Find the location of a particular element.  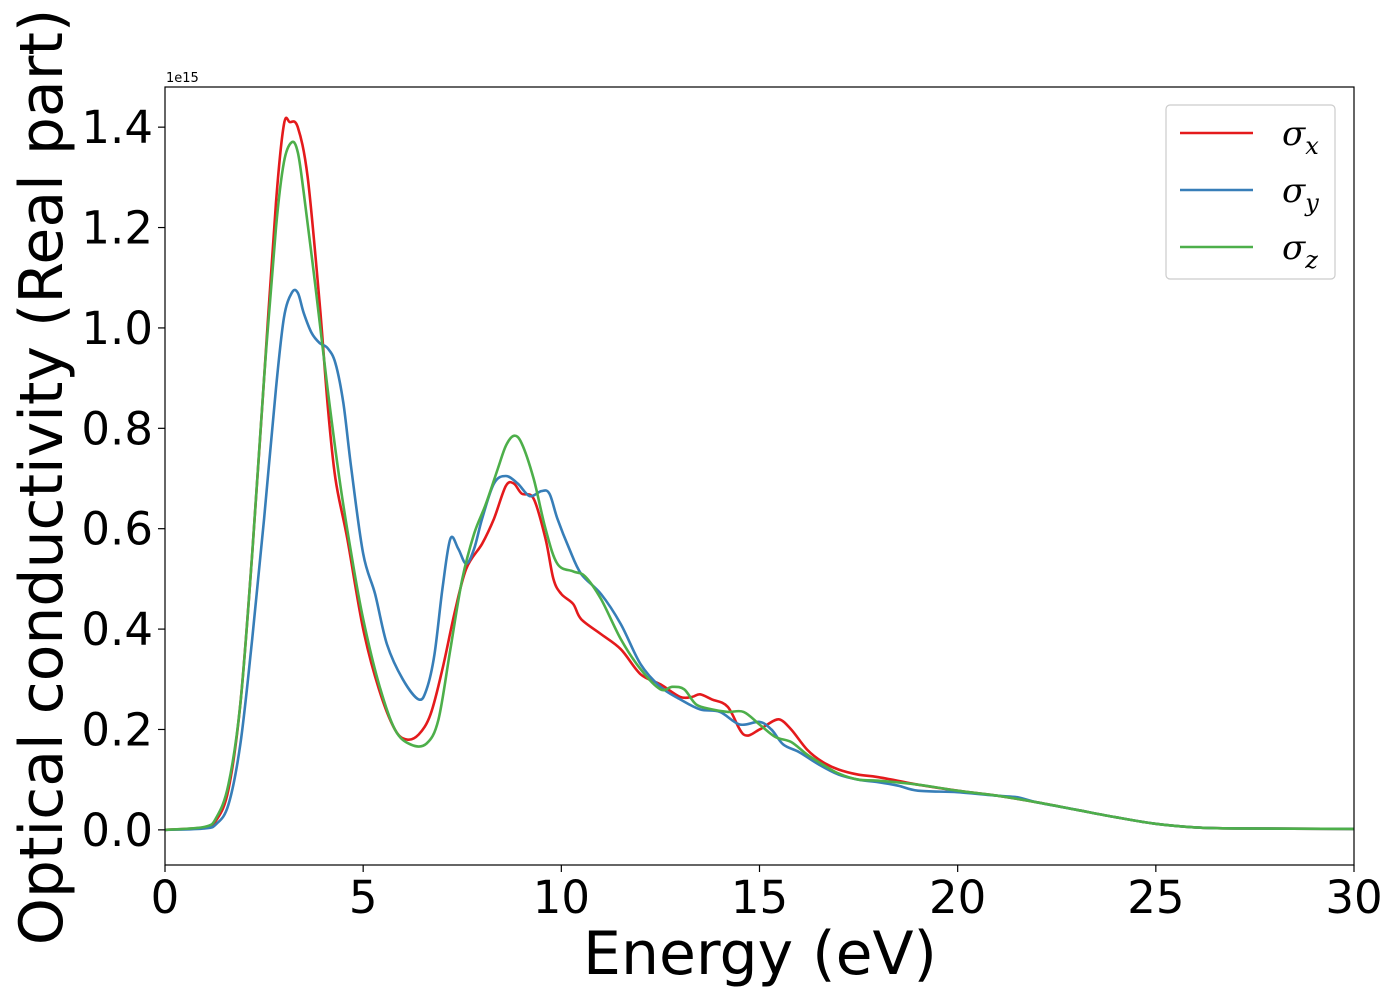

y-axis-offset-label: 1e15 is located at coordinates (182, 78).